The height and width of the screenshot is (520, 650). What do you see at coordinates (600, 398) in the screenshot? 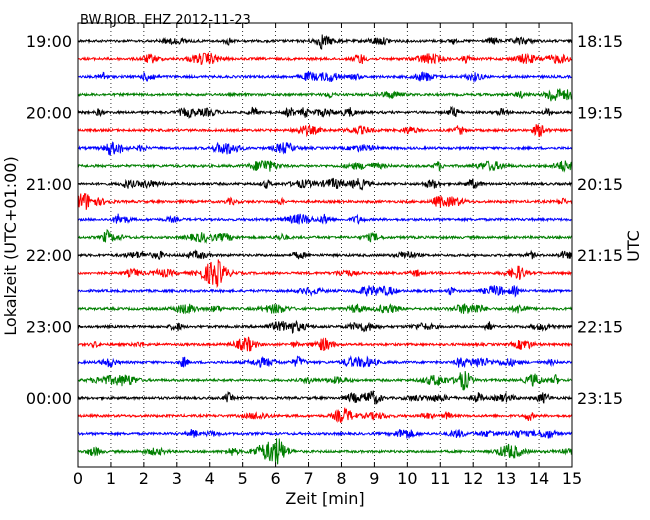
I see `right-time-label: 23:15` at bounding box center [600, 398].